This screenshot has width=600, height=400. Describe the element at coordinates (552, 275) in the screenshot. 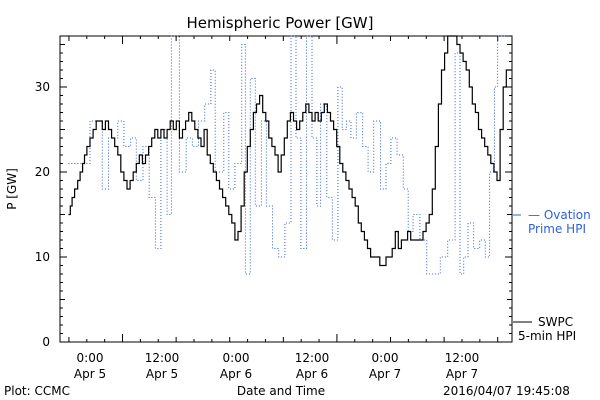

I see `legend: — Ovation Prime HPI SWPC 5-min HPI` at that location.